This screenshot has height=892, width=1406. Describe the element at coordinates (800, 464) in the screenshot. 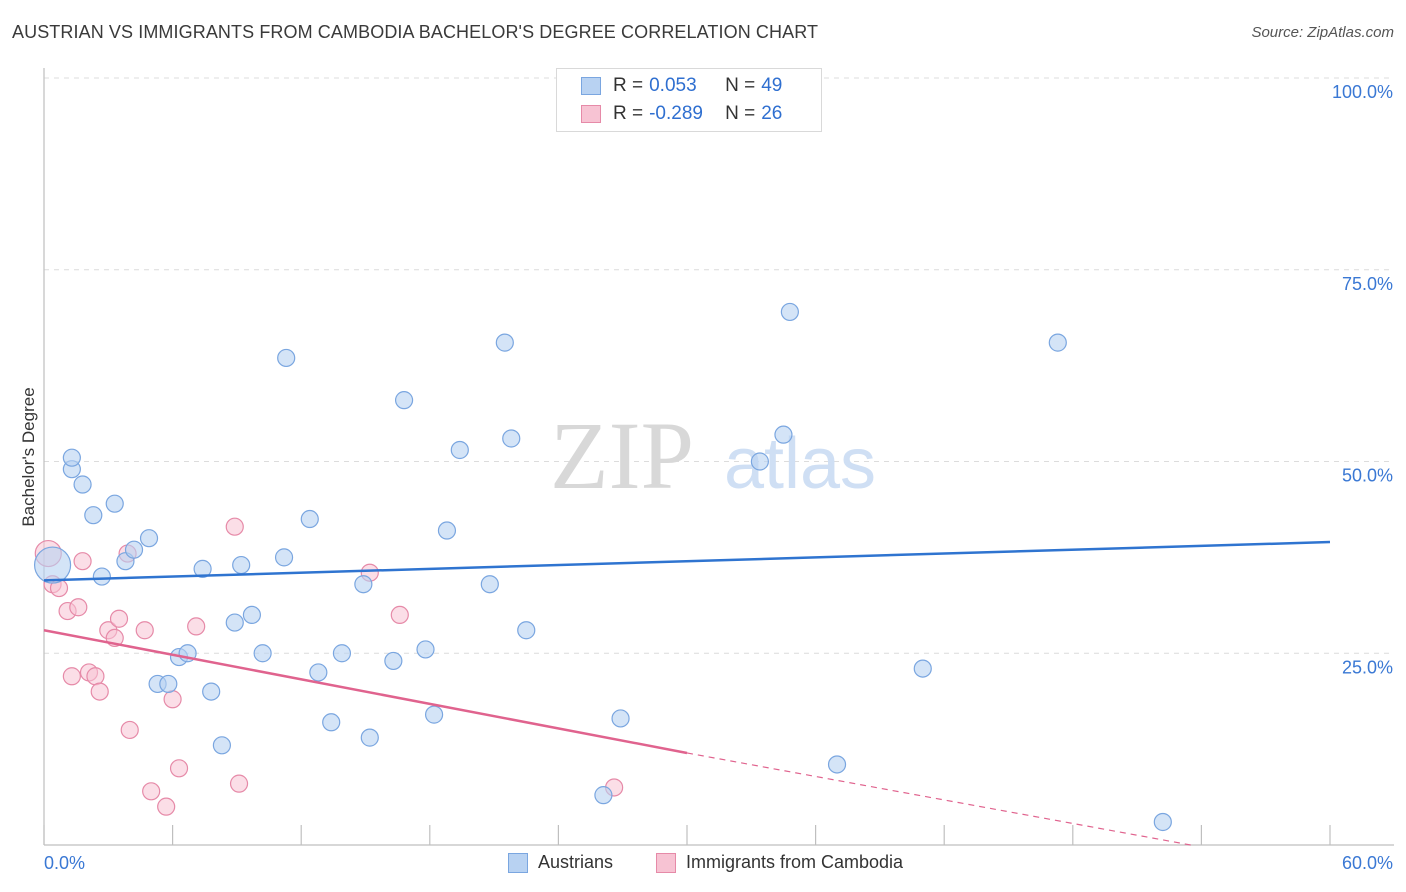

I see `watermark-atlas: atlas` at that location.